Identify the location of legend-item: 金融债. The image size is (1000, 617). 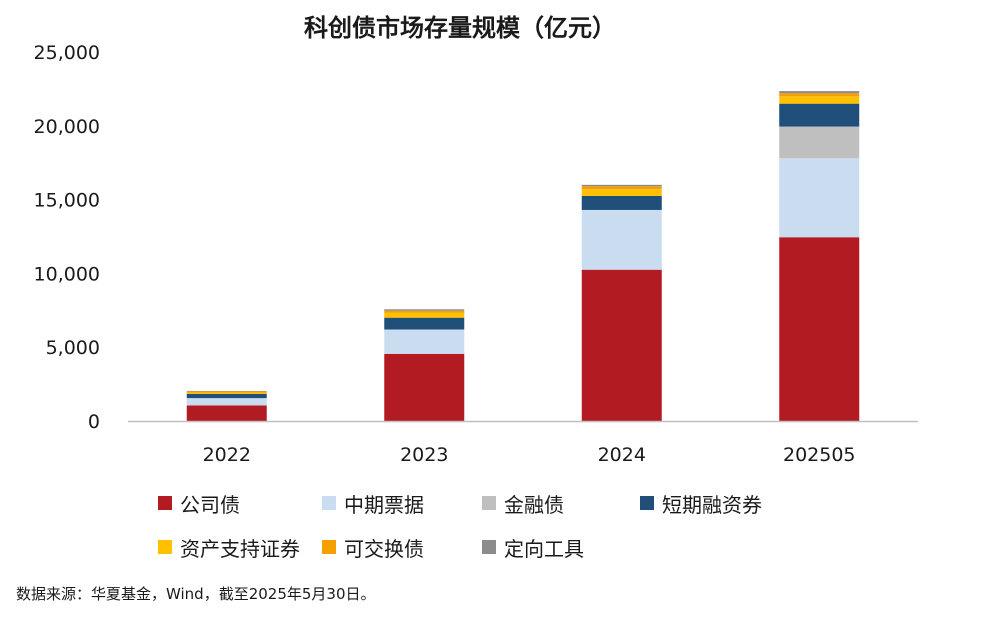
(523, 503).